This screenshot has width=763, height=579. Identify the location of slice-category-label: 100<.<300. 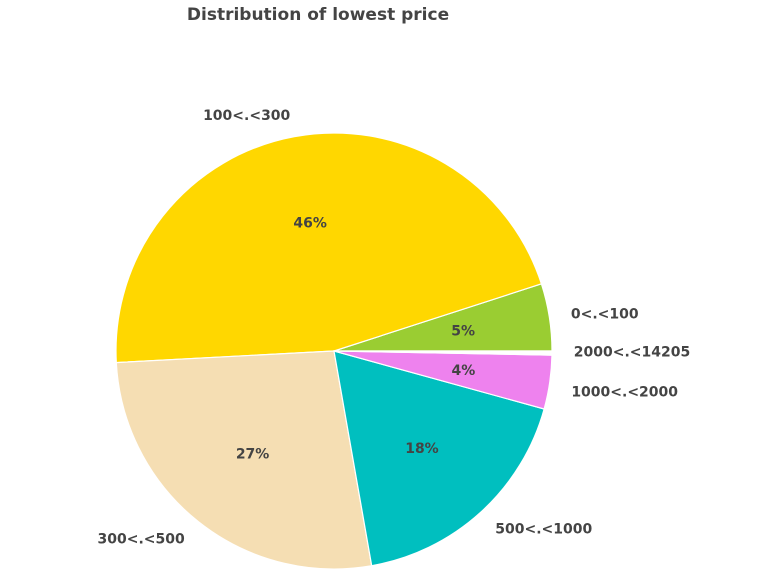
(246, 116).